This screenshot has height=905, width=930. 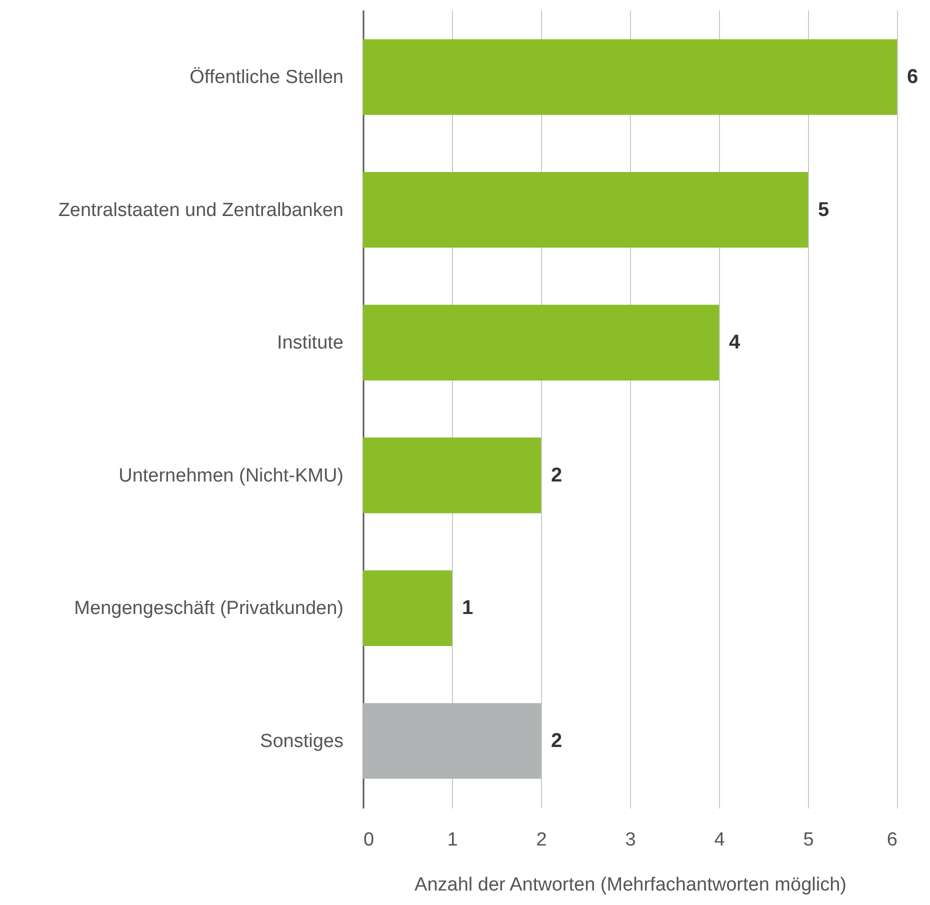 What do you see at coordinates (369, 840) in the screenshot?
I see `x-tick-label: 0` at bounding box center [369, 840].